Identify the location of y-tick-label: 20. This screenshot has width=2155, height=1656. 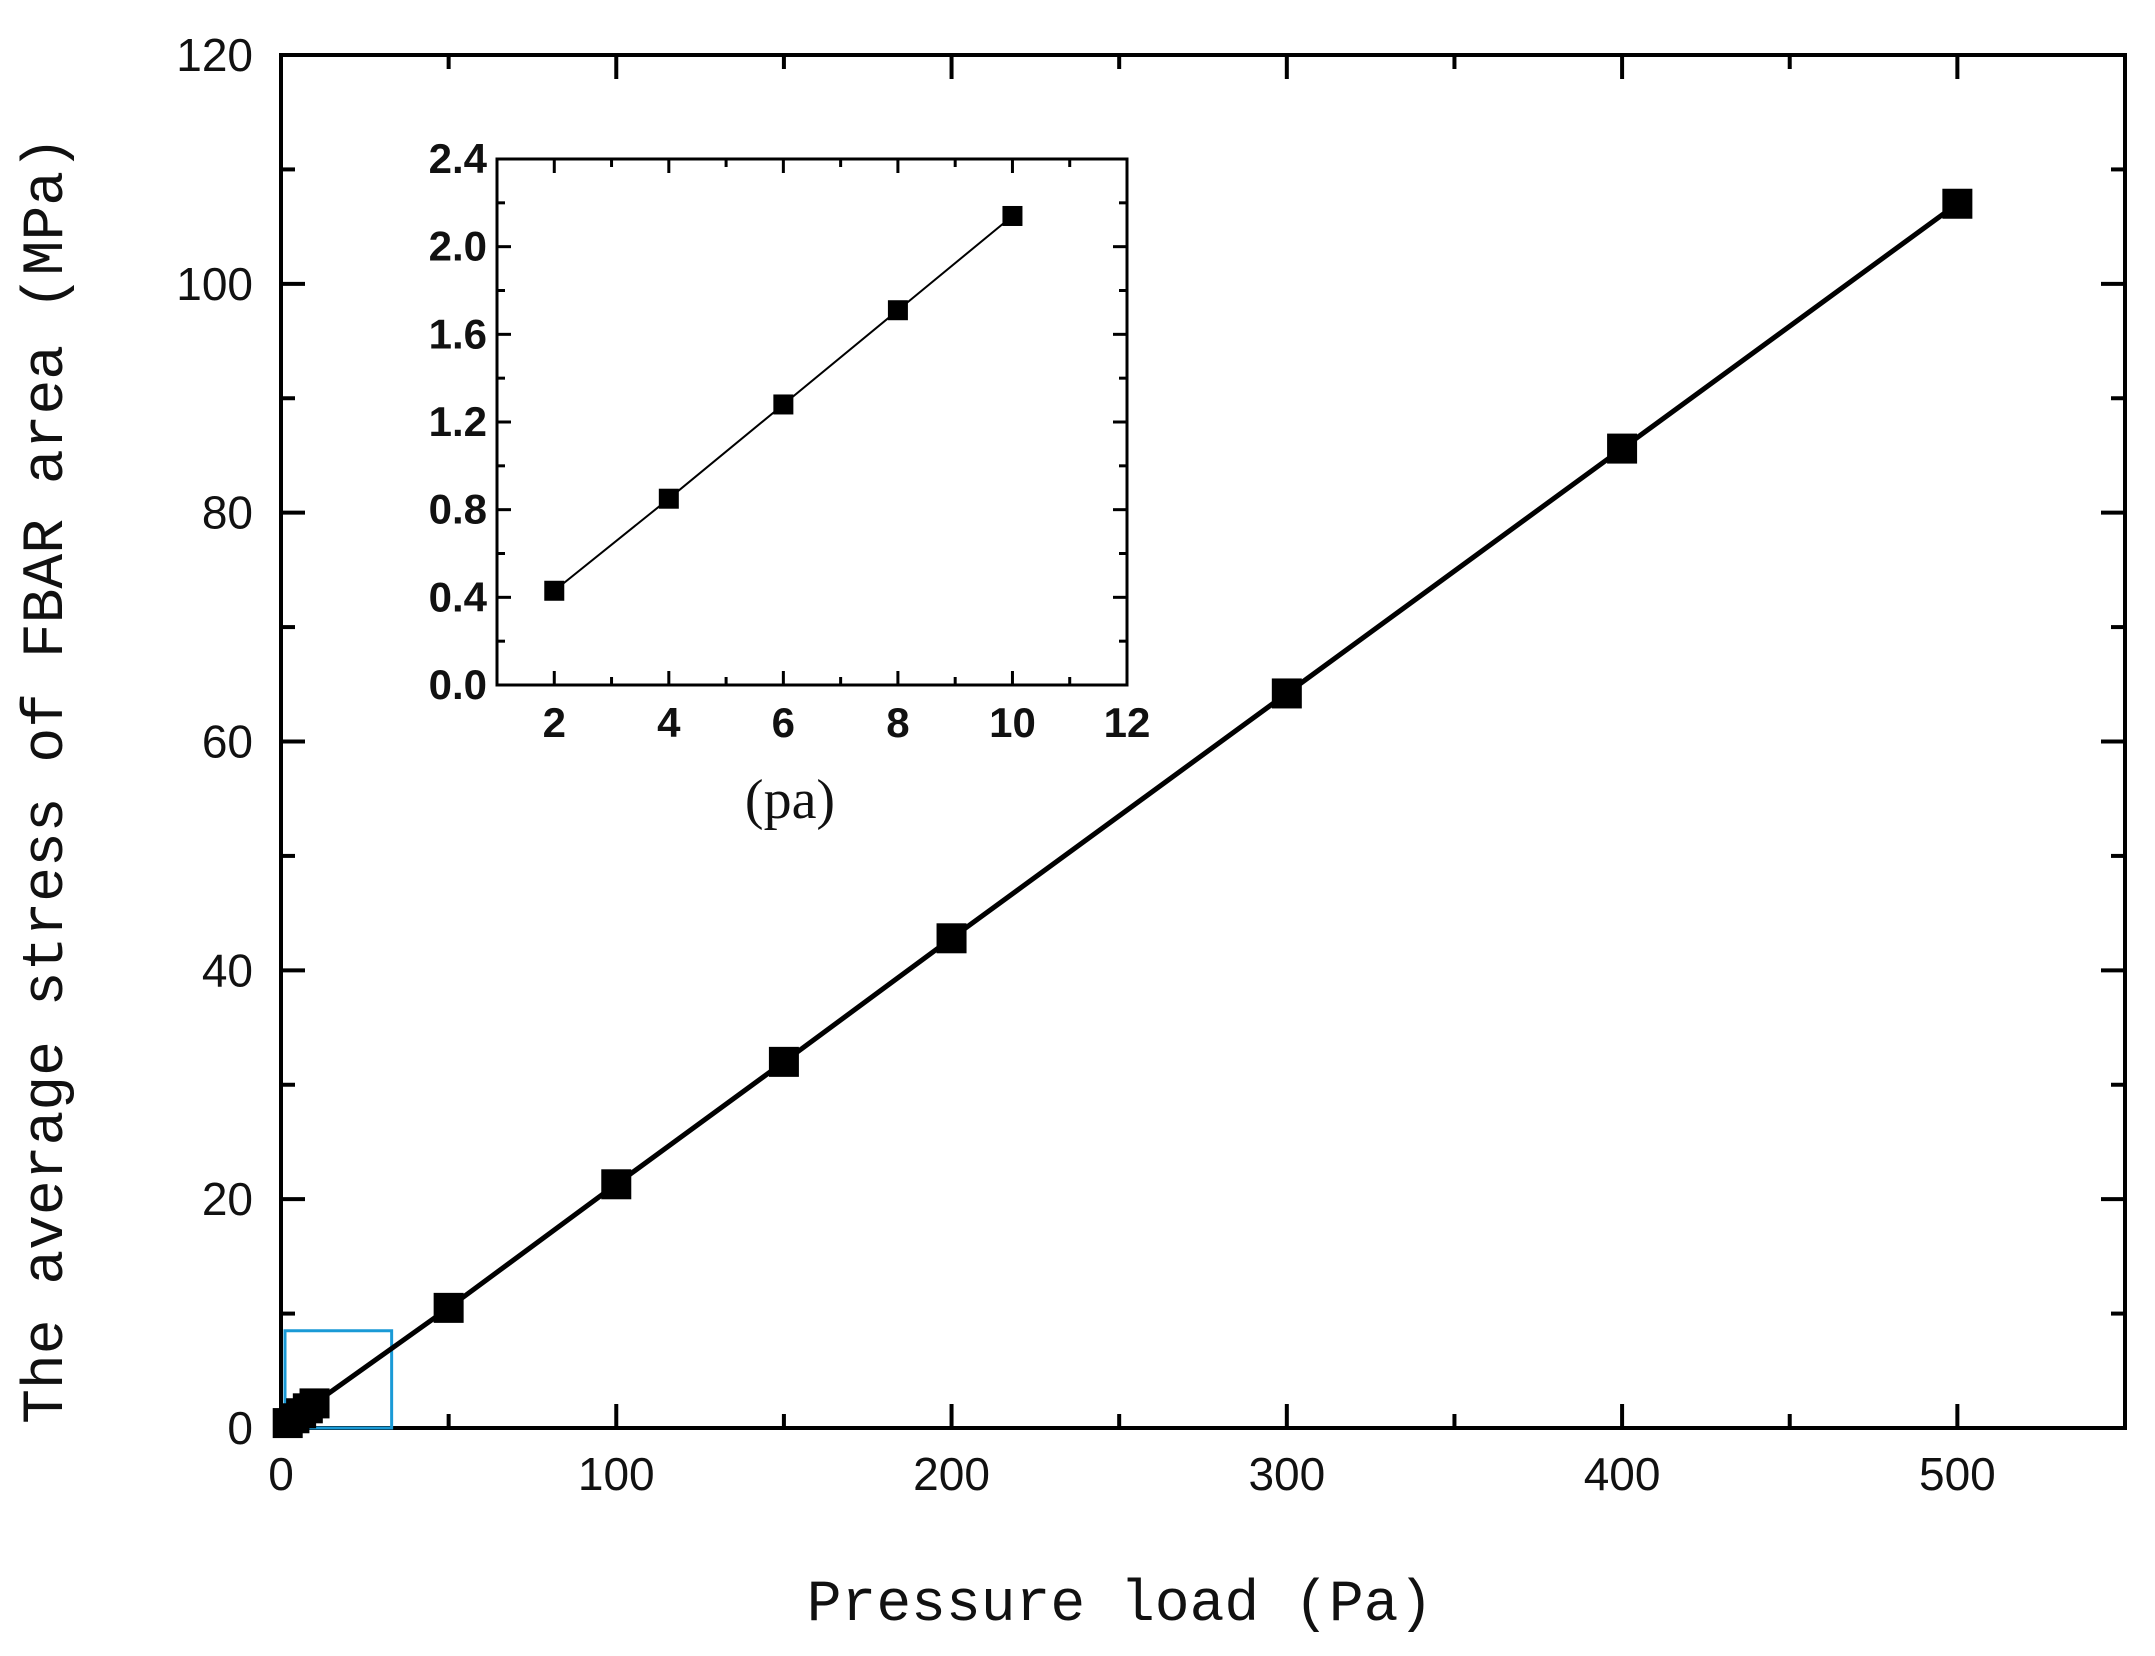
(227, 1199).